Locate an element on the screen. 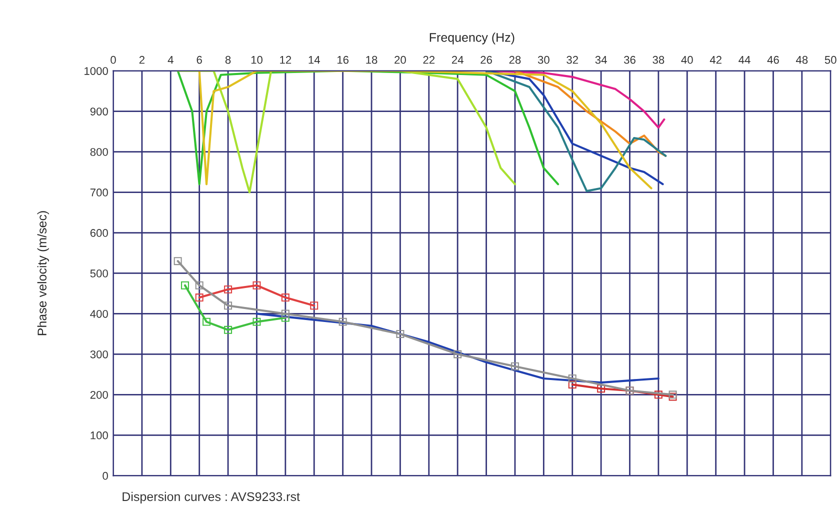 Image resolution: width=839 pixels, height=506 pixels. x-tick-label: 24 is located at coordinates (458, 60).